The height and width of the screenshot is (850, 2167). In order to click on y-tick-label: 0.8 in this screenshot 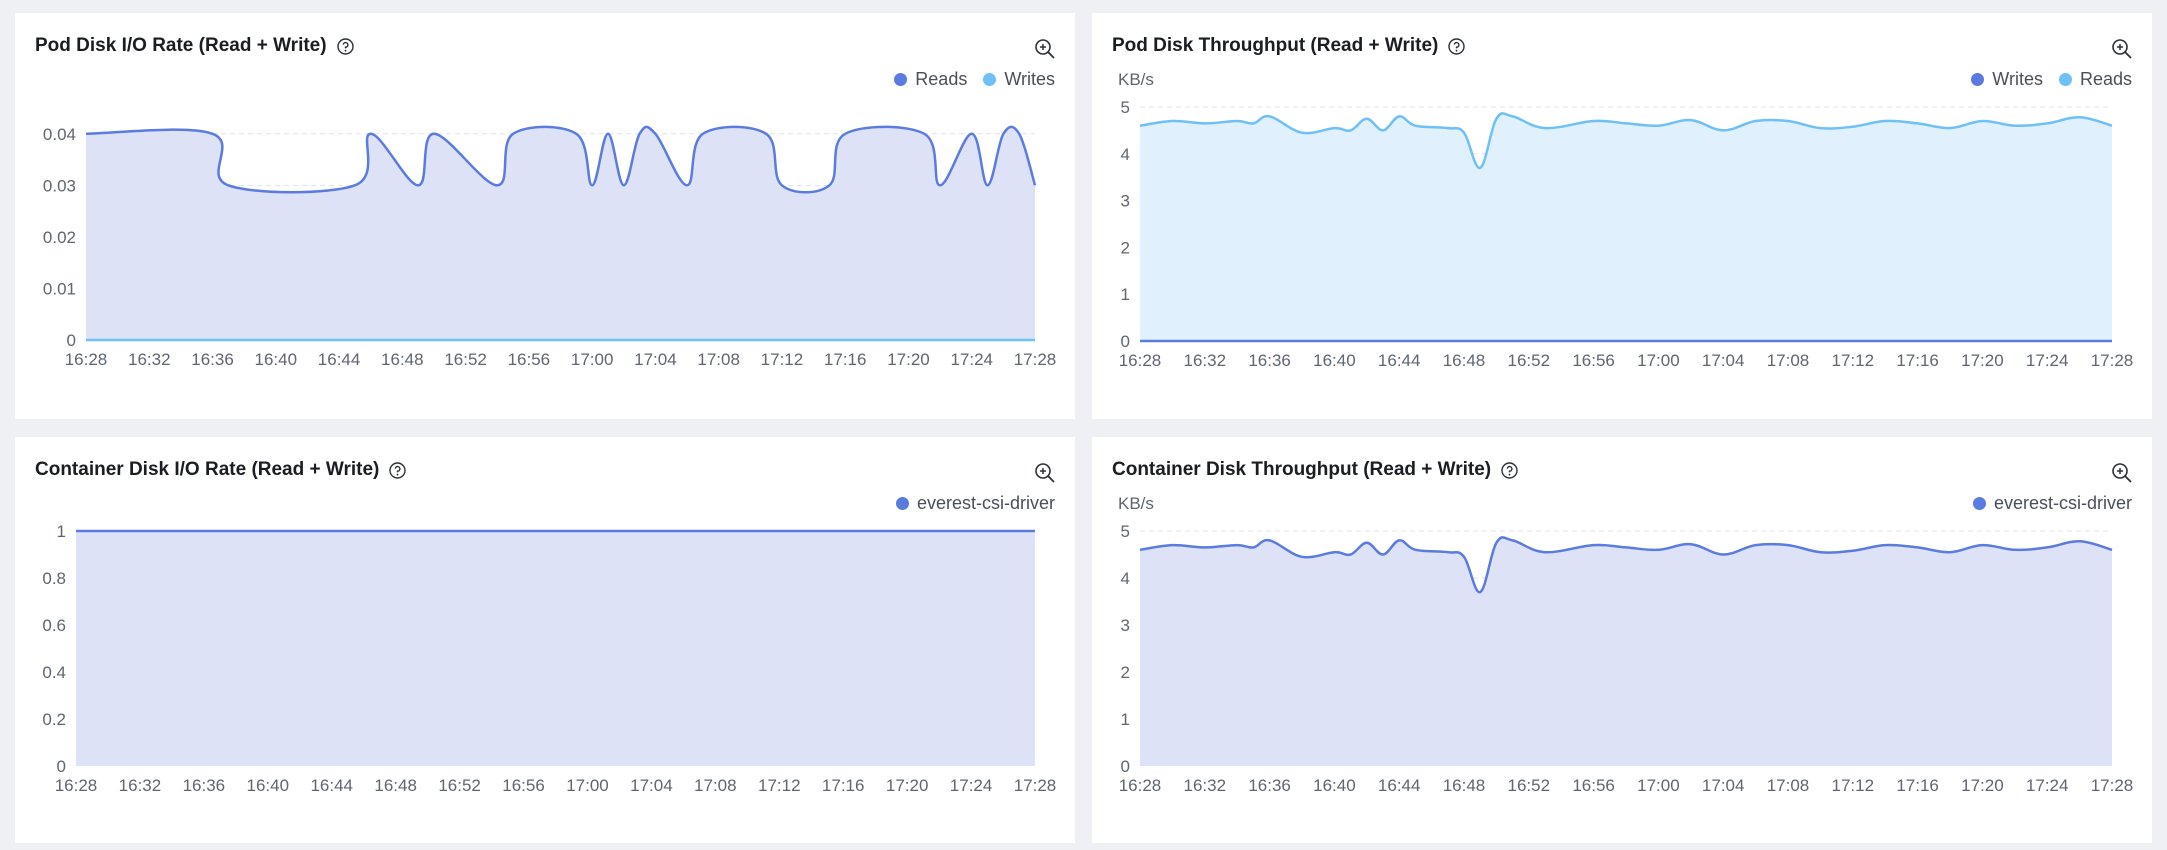, I will do `click(54, 578)`.